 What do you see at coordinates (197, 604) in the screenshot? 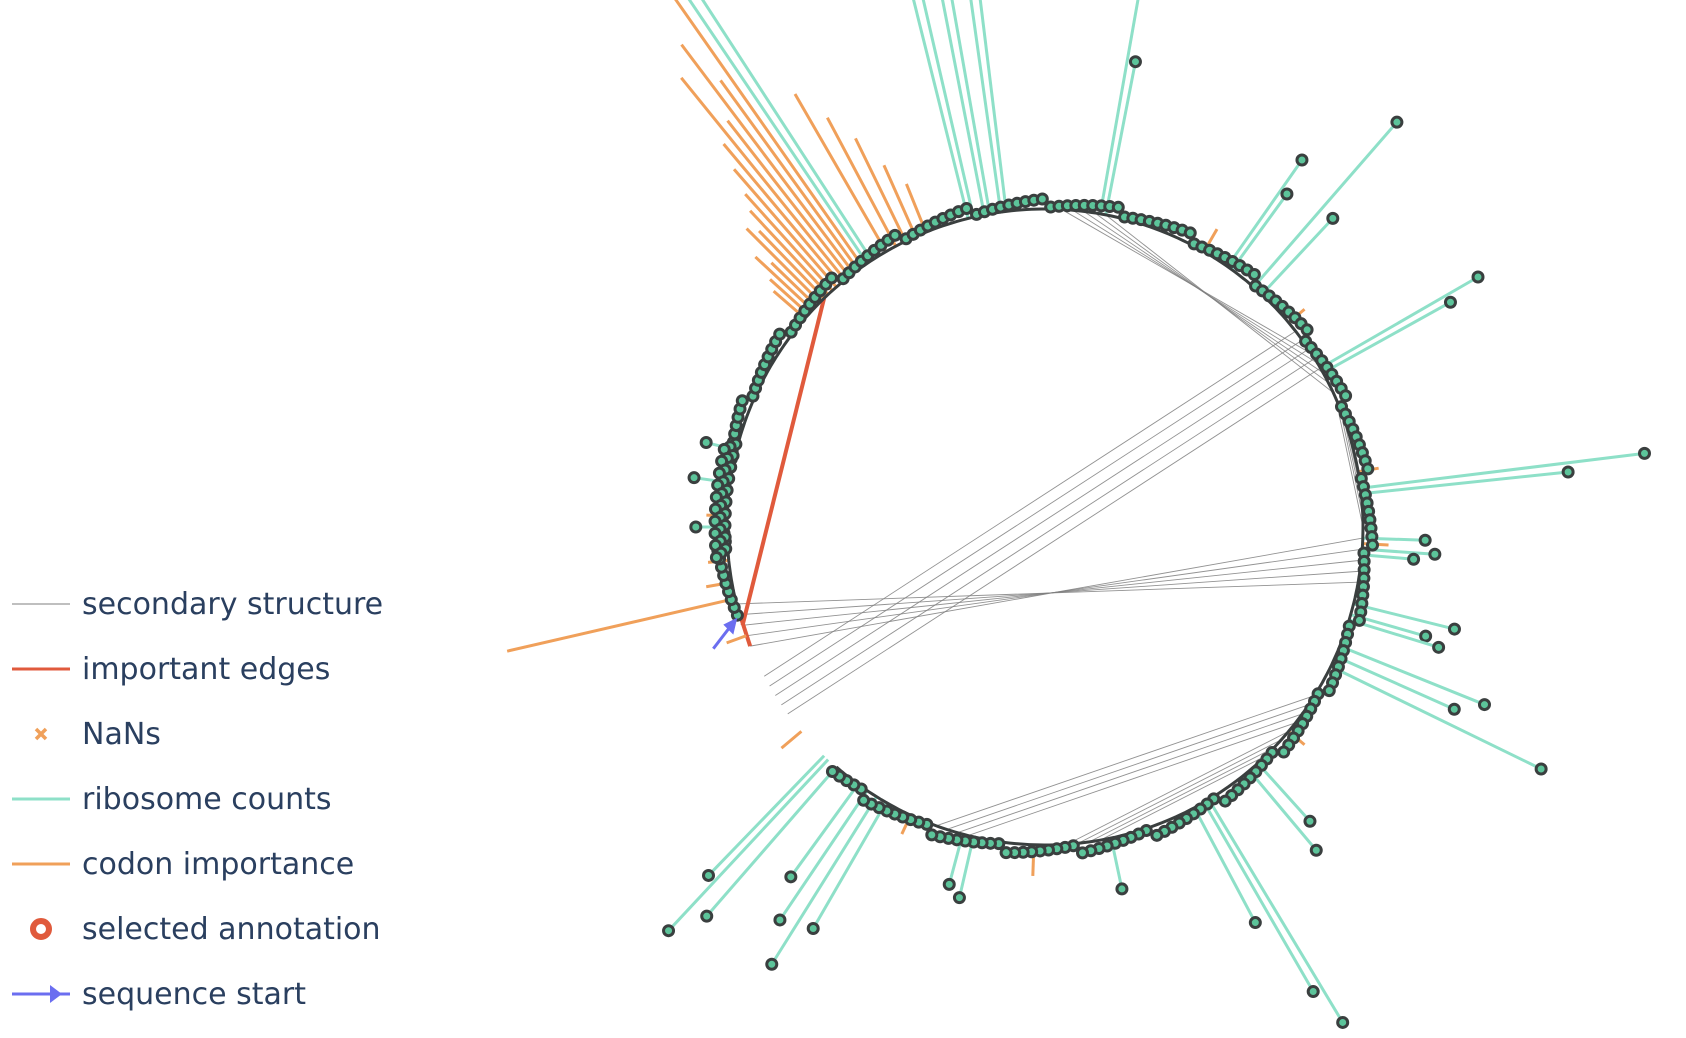
I see `legend-item: secondary structure` at bounding box center [197, 604].